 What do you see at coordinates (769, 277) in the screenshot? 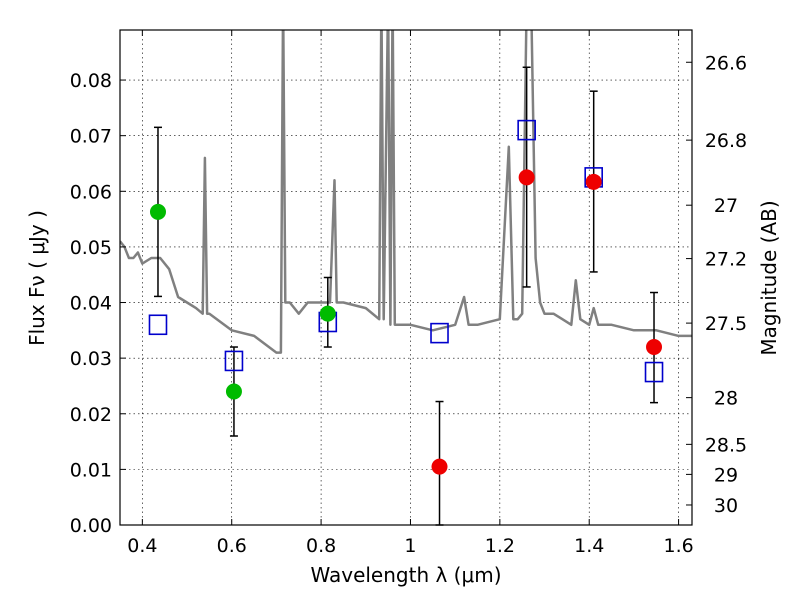
I see `right-axis-label: Magnitude (AB)` at bounding box center [769, 277].